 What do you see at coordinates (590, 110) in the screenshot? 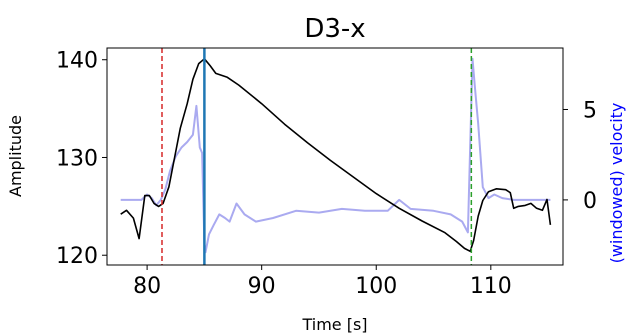
I see `y2-tick-label: 5` at bounding box center [590, 110].